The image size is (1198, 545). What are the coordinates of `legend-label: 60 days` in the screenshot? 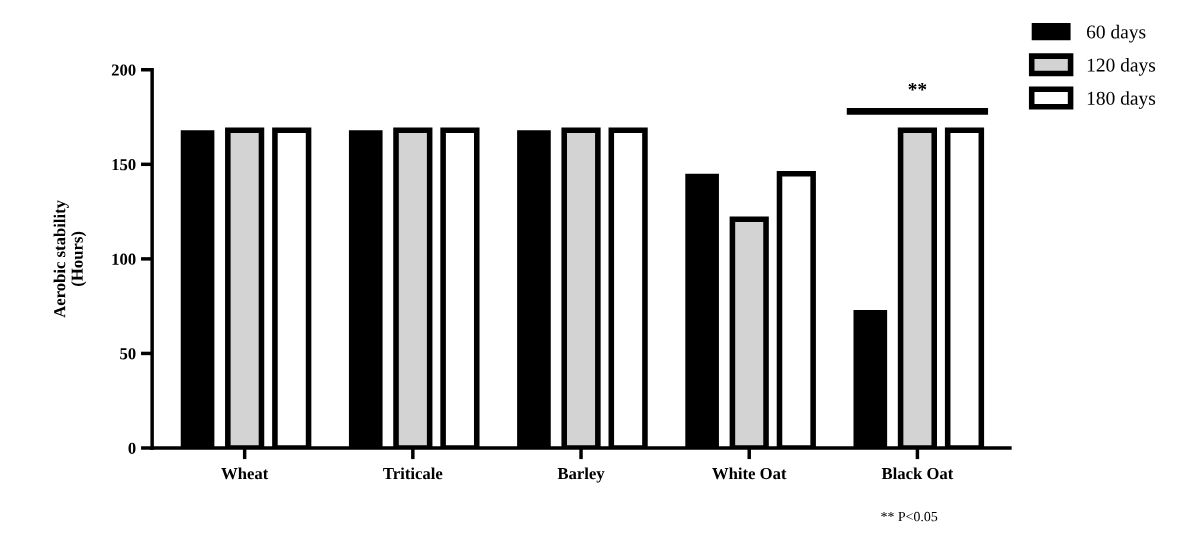 It's located at (1116, 33).